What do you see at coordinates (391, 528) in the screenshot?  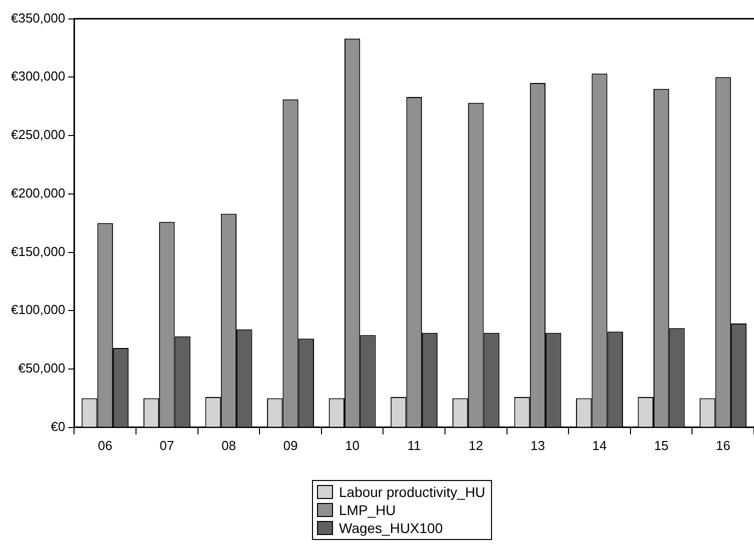 I see `legend-label: Wages_HUX100` at bounding box center [391, 528].